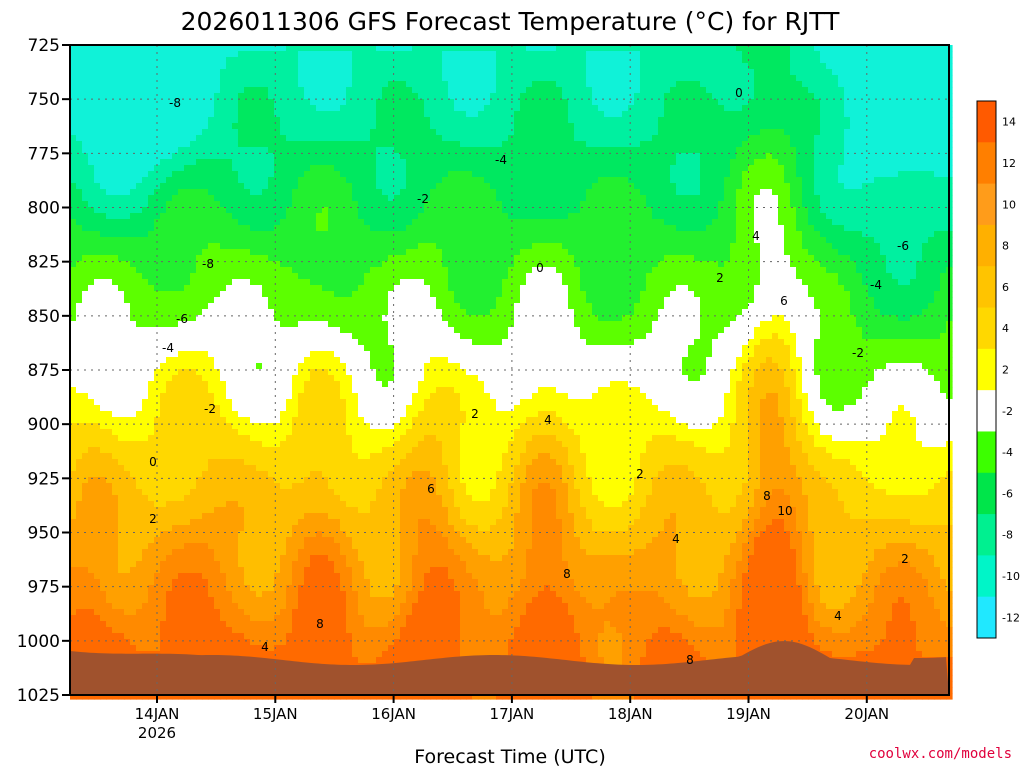  Describe the element at coordinates (44, 588) in the screenshot. I see `y-tick-label: 975` at that location.